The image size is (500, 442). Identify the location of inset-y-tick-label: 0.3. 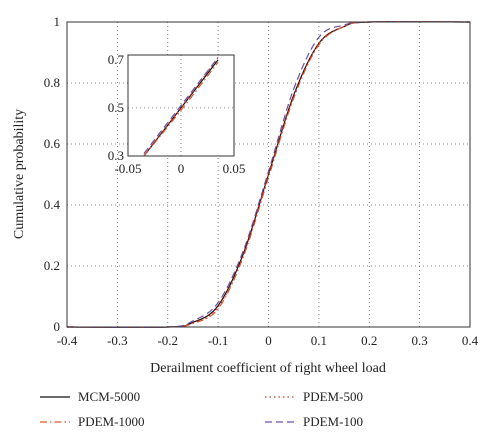
(116, 155).